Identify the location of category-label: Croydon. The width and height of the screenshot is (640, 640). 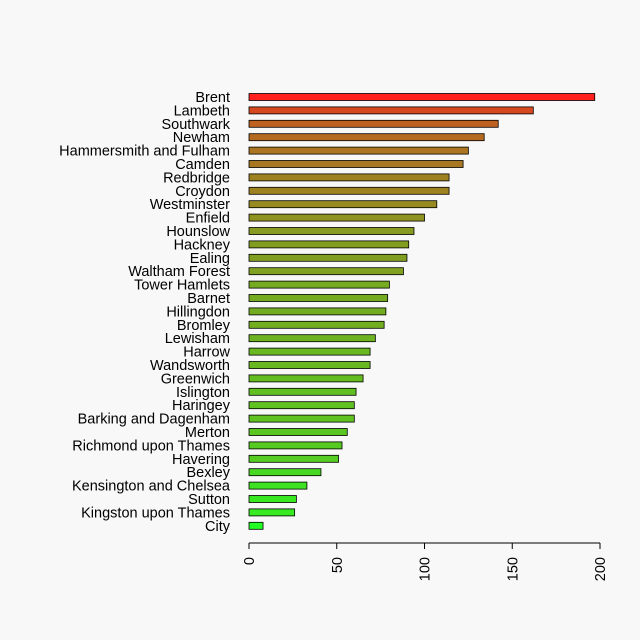
(202, 192).